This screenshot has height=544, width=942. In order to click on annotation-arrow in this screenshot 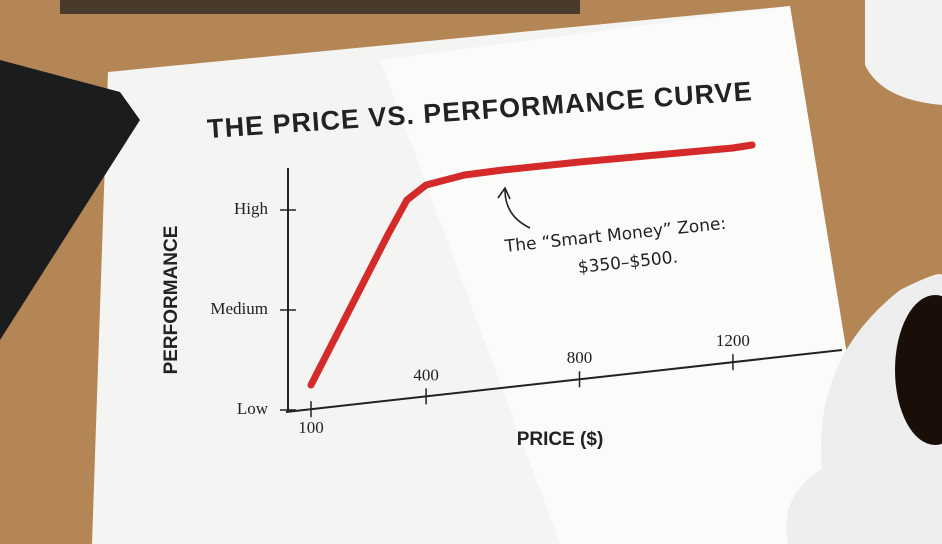, I will do `click(514, 207)`.